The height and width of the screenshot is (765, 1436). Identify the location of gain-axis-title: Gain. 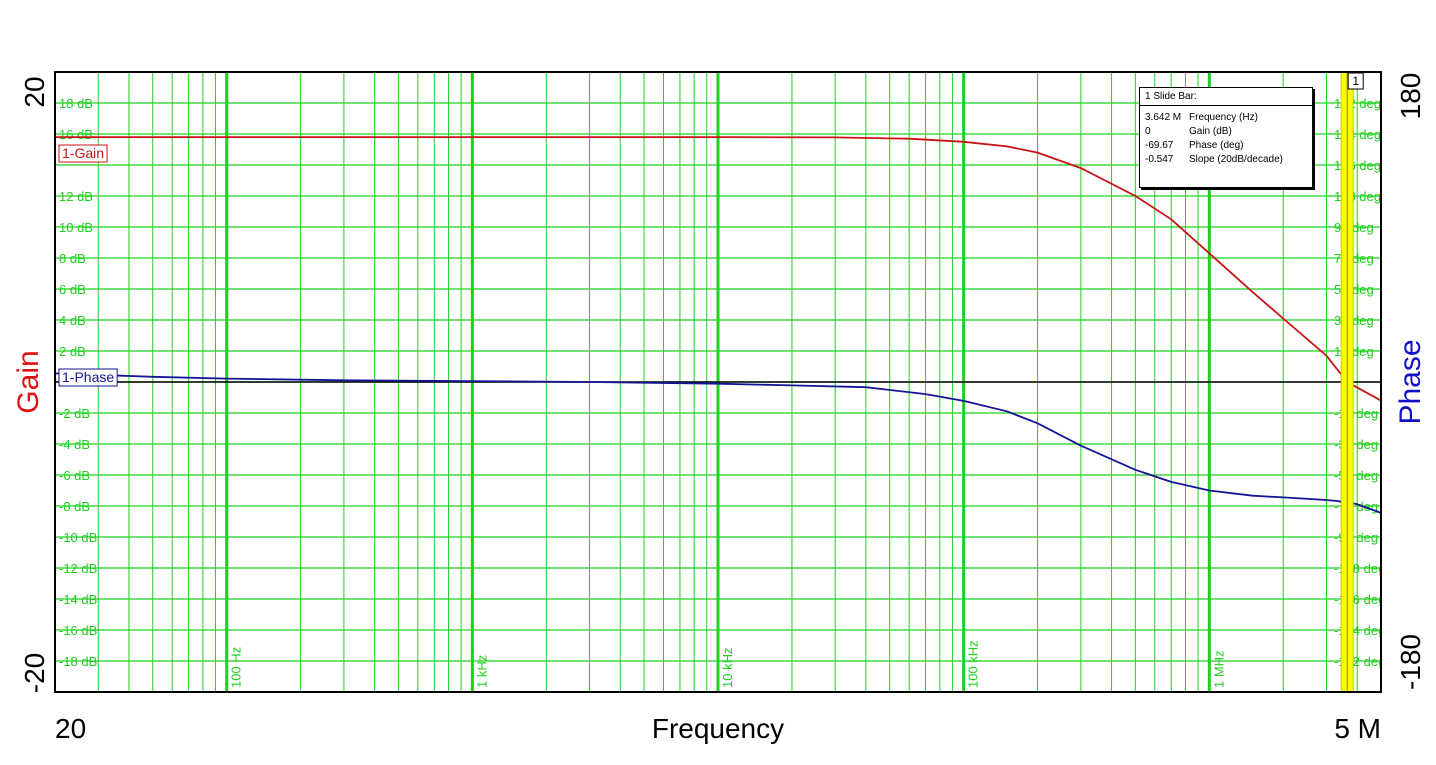
(28, 381).